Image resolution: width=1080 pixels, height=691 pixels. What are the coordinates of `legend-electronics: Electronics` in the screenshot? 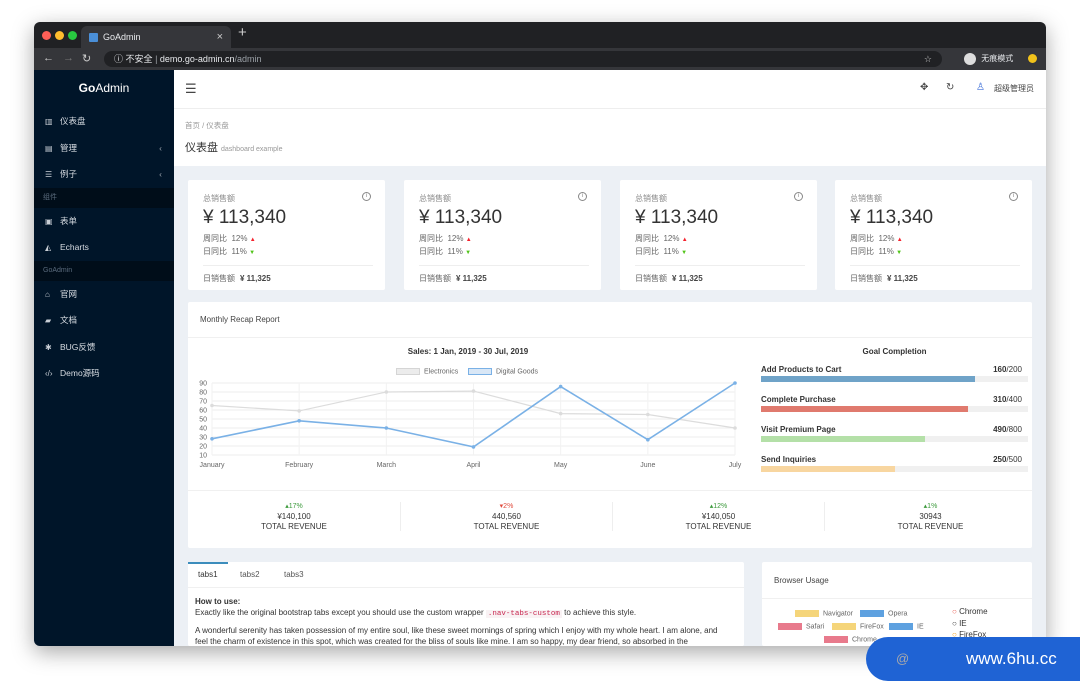 It's located at (427, 371).